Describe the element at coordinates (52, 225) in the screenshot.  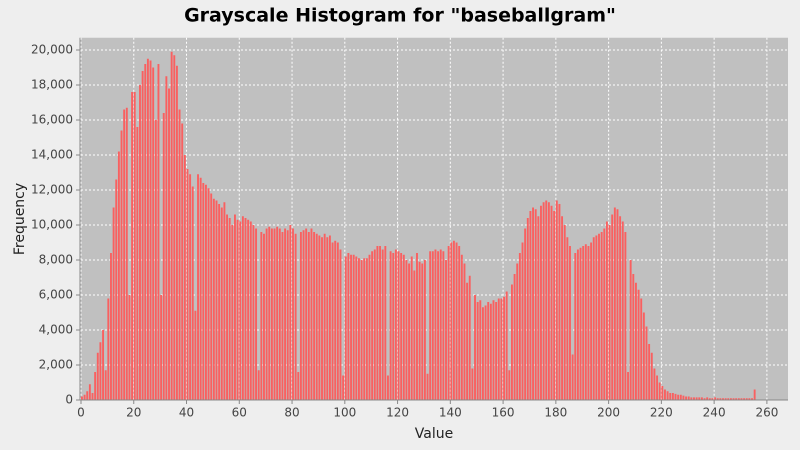
I see `y-tick-label: 10,000` at that location.